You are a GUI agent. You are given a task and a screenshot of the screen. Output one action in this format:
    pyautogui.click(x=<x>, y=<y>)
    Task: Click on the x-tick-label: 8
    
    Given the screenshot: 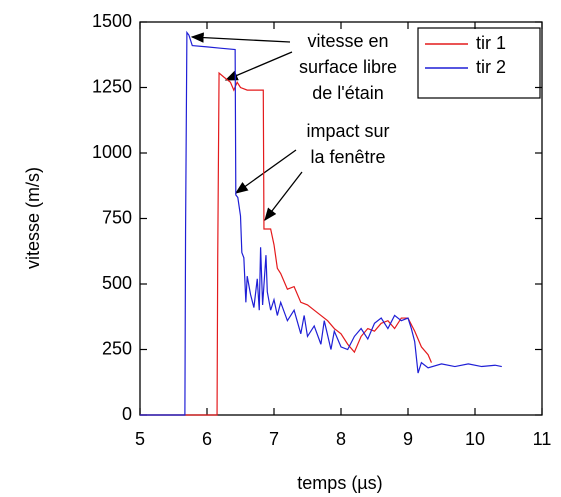 What is the action you would take?
    pyautogui.click(x=341, y=439)
    